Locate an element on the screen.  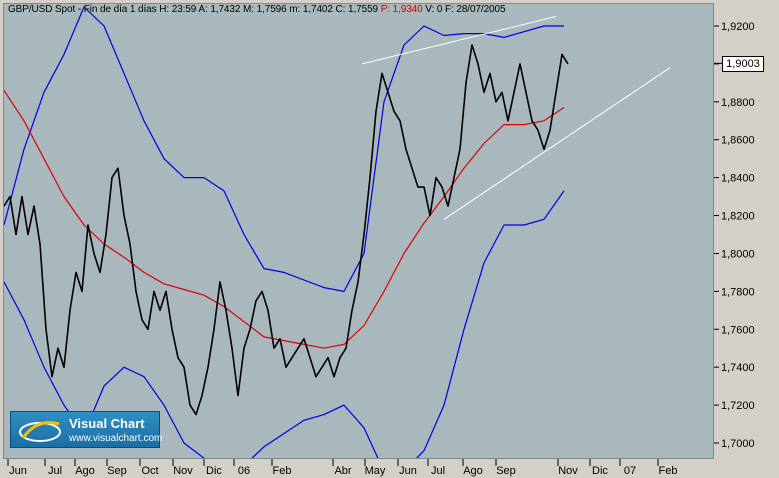
y-tick-label: 1,9200 is located at coordinates (738, 27).